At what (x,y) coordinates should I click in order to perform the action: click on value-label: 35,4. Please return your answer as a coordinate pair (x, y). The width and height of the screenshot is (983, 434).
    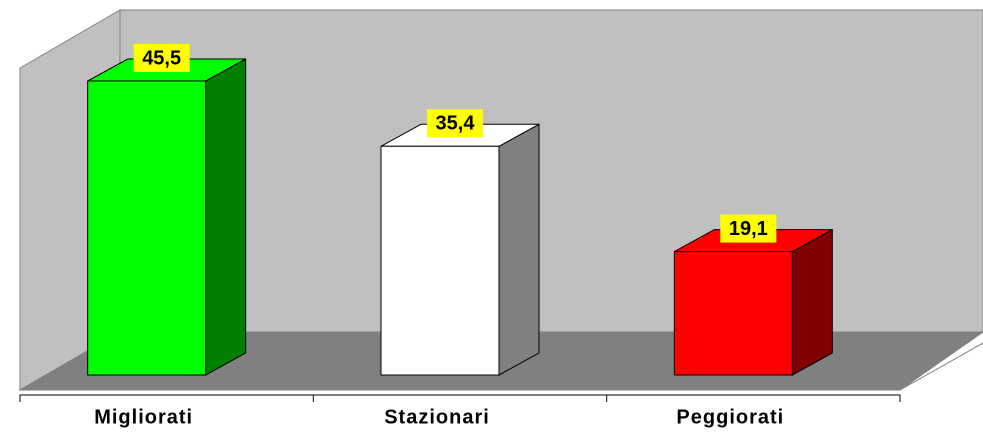
    Looking at the image, I should click on (456, 124).